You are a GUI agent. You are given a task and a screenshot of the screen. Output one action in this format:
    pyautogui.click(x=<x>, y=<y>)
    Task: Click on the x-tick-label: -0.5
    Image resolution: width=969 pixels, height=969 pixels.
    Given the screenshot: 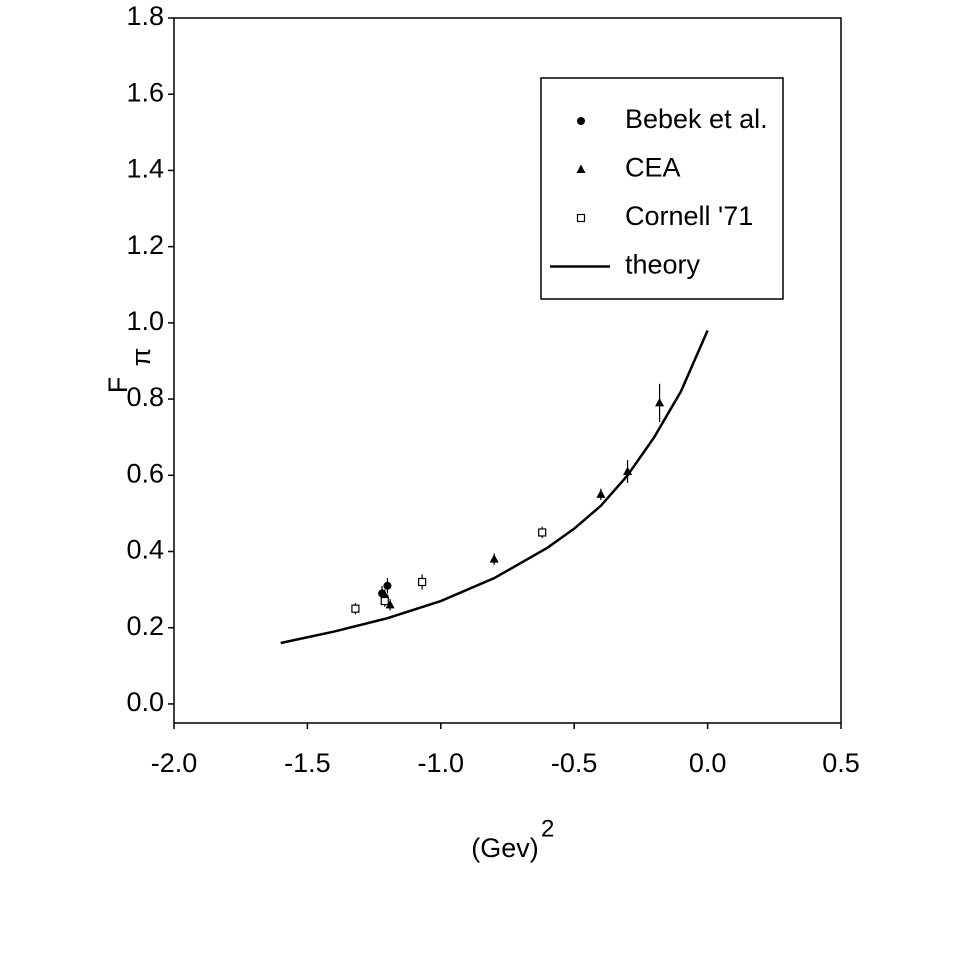 What is the action you would take?
    pyautogui.click(x=574, y=763)
    